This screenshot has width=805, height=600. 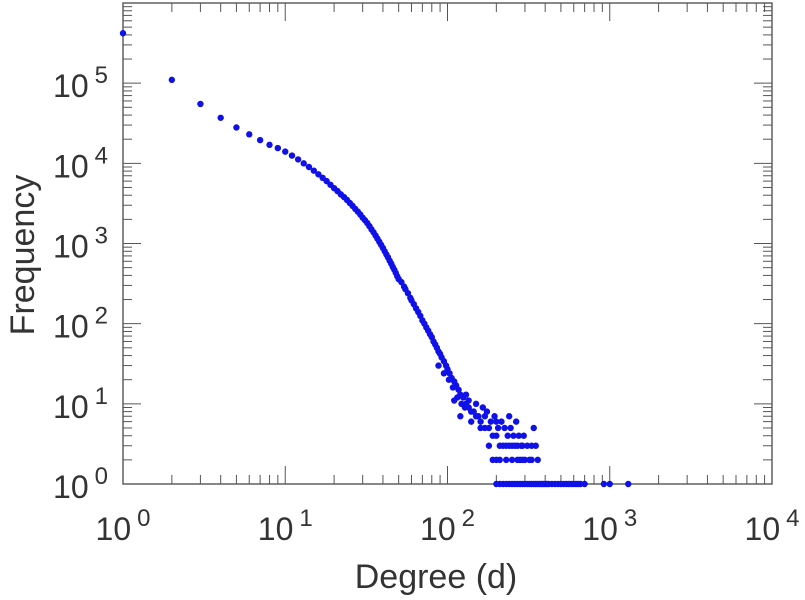 What do you see at coordinates (80, 163) in the screenshot?
I see `y-tick-label: 10 4` at bounding box center [80, 163].